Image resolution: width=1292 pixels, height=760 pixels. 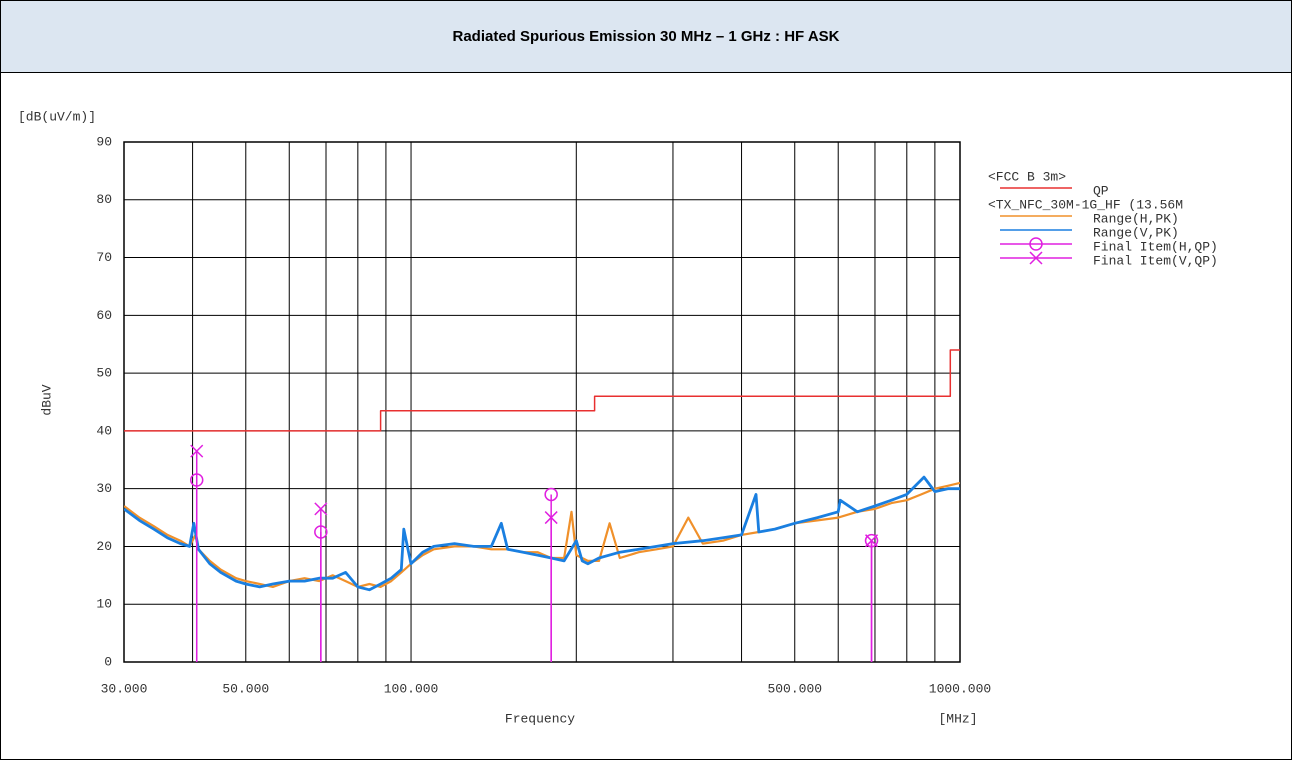 I want to click on y-tick-label: 80, so click(x=104, y=199).